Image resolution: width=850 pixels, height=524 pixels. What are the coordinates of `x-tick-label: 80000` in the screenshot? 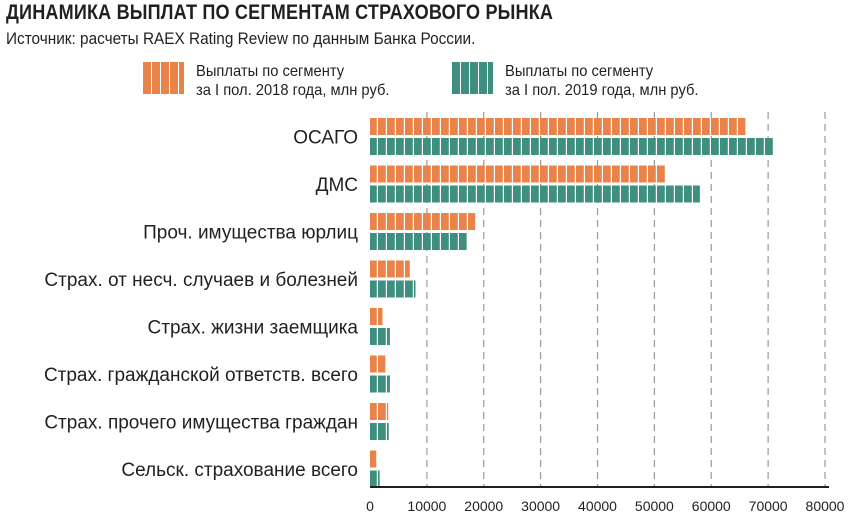 It's located at (825, 506).